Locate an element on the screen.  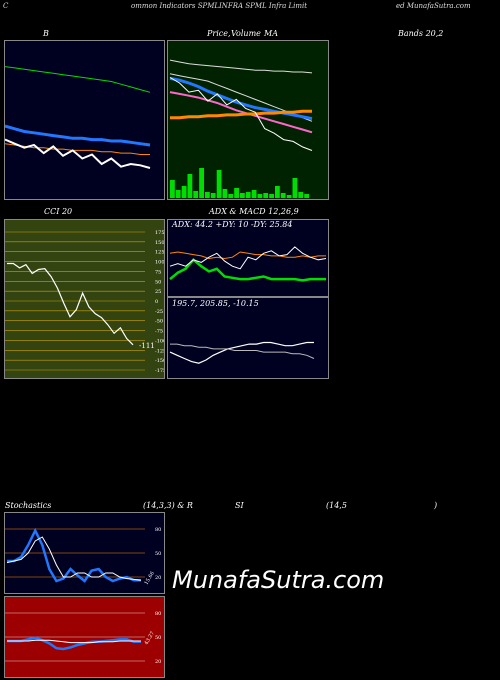
stoch-tick-label: 20 is located at coordinates (158, 578).